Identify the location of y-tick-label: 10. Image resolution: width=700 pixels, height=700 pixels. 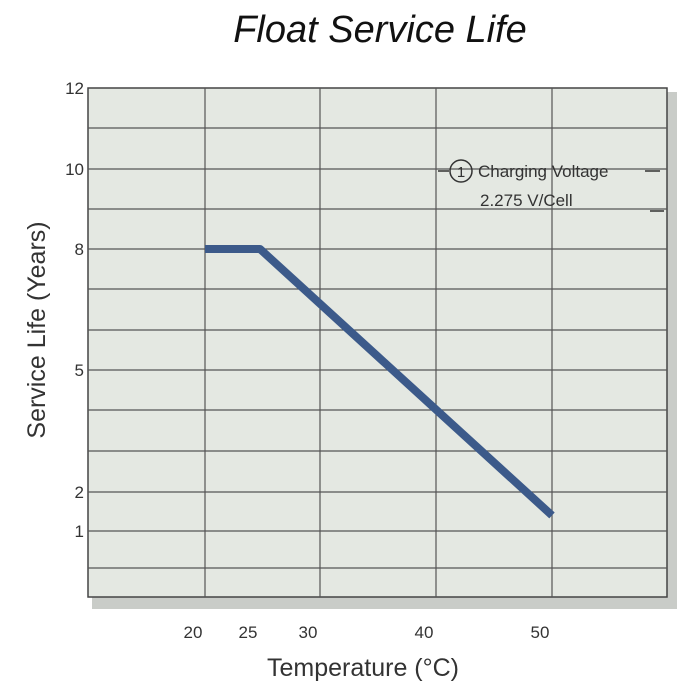
(74, 169).